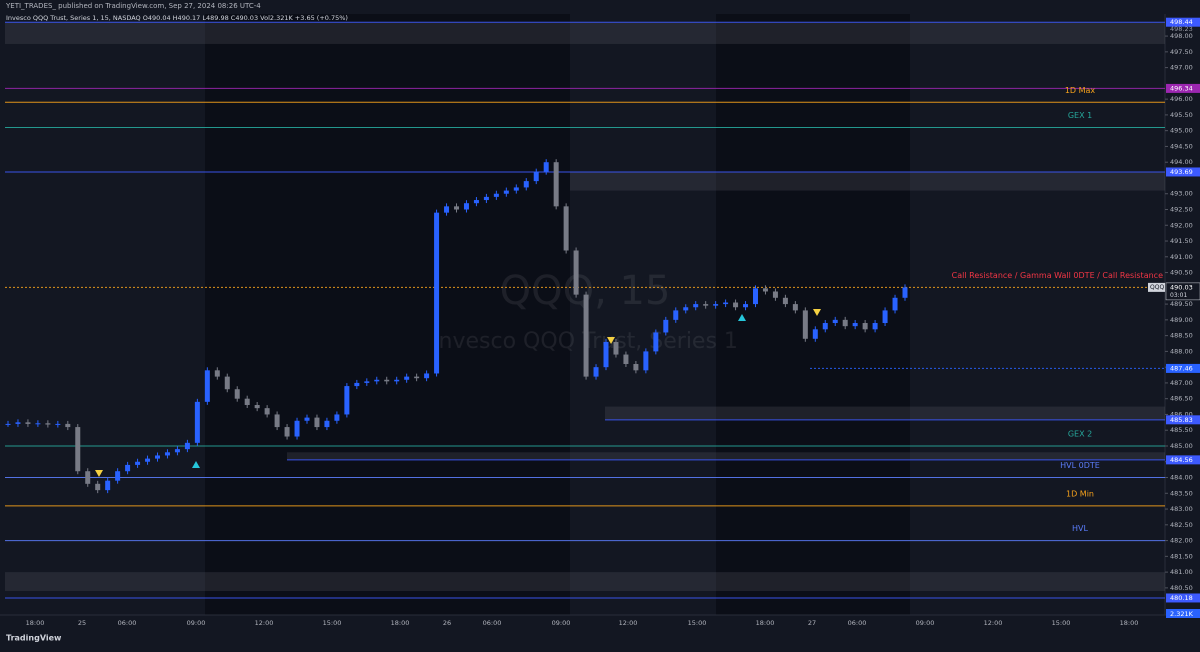 The width and height of the screenshot is (1200, 652). Describe the element at coordinates (1181, 478) in the screenshot. I see `y-tick-label: 484.00` at that location.